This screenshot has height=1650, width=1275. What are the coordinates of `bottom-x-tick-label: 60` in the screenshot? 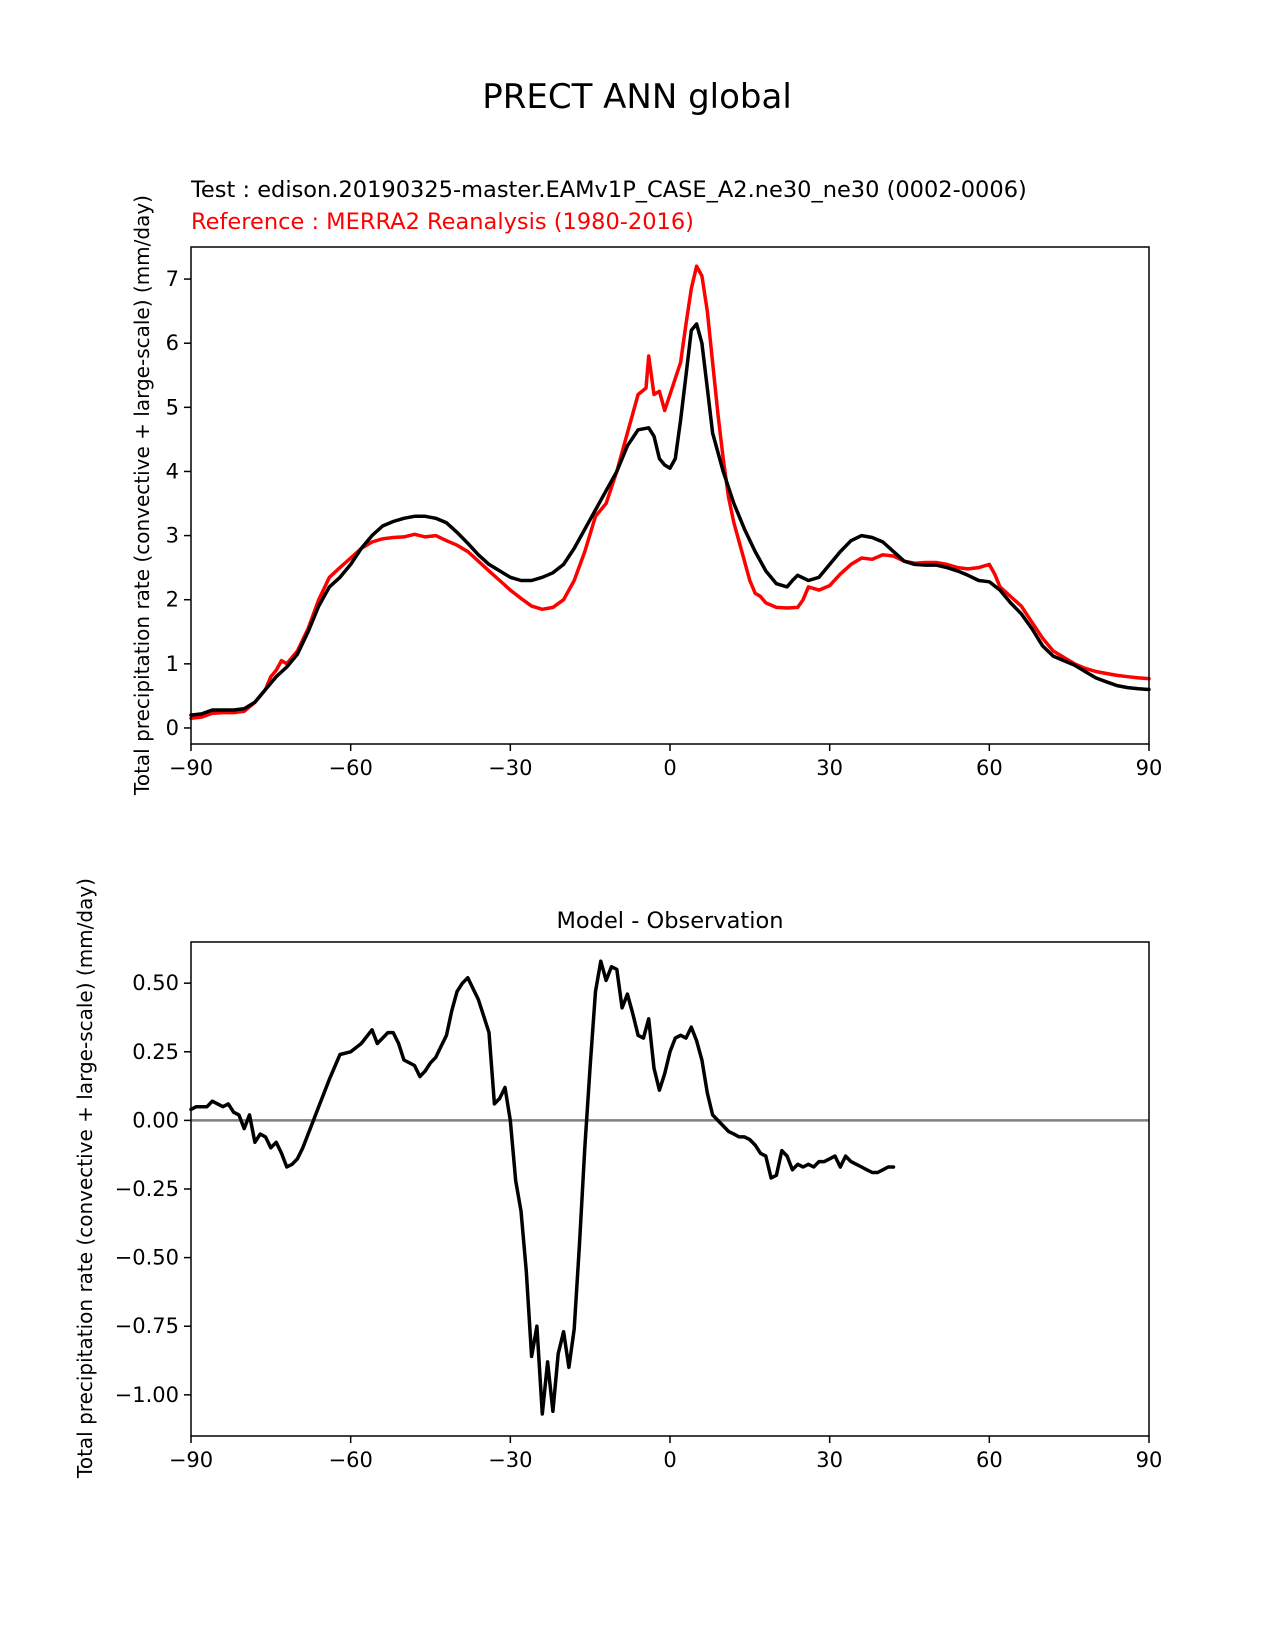 It's located at (989, 1460).